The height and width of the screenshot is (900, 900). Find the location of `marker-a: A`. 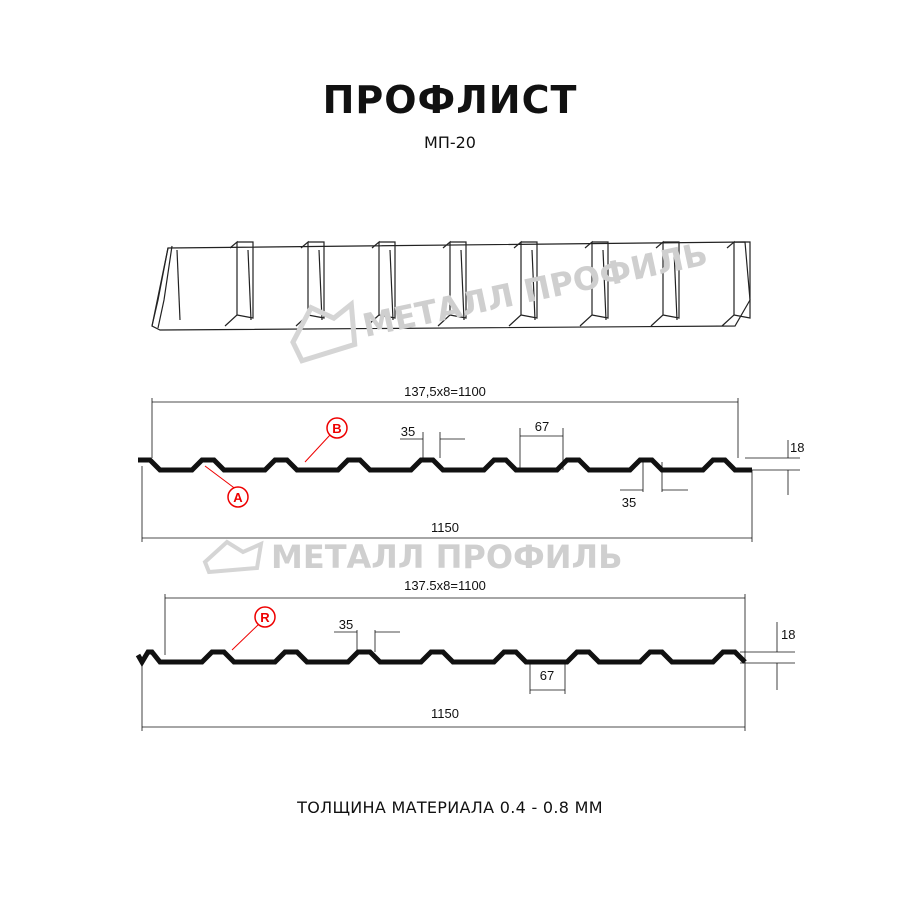

marker-a: A is located at coordinates (226, 486).